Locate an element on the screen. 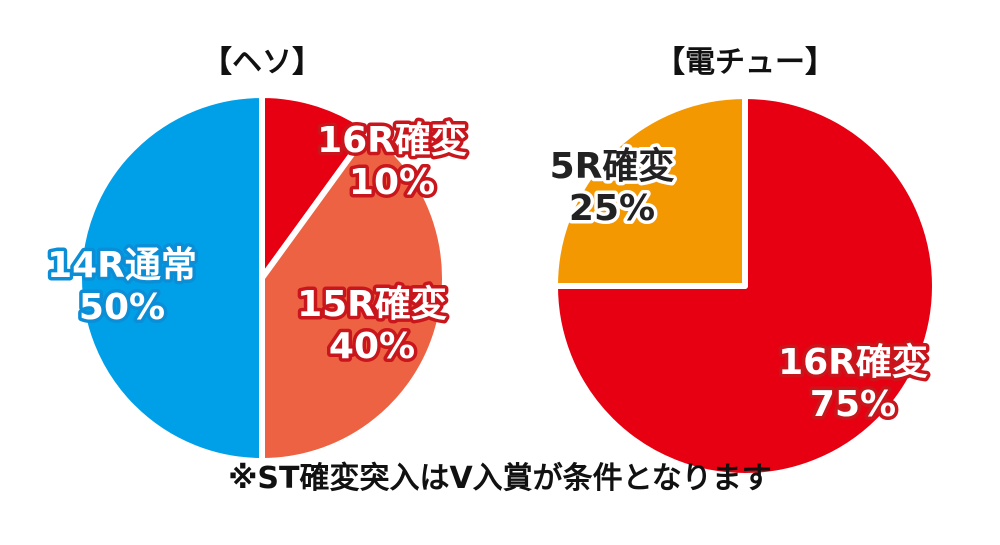  denchu-slice-1-value-label: 25% is located at coordinates (612, 208).